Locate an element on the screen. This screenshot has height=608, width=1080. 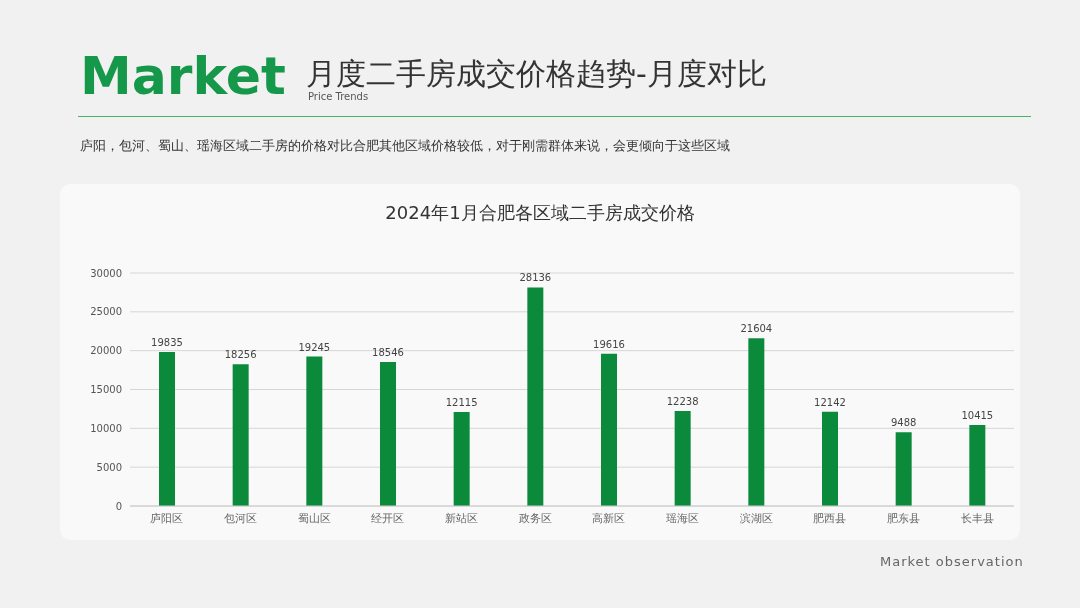
y-tick-label: 10000 is located at coordinates (106, 428).